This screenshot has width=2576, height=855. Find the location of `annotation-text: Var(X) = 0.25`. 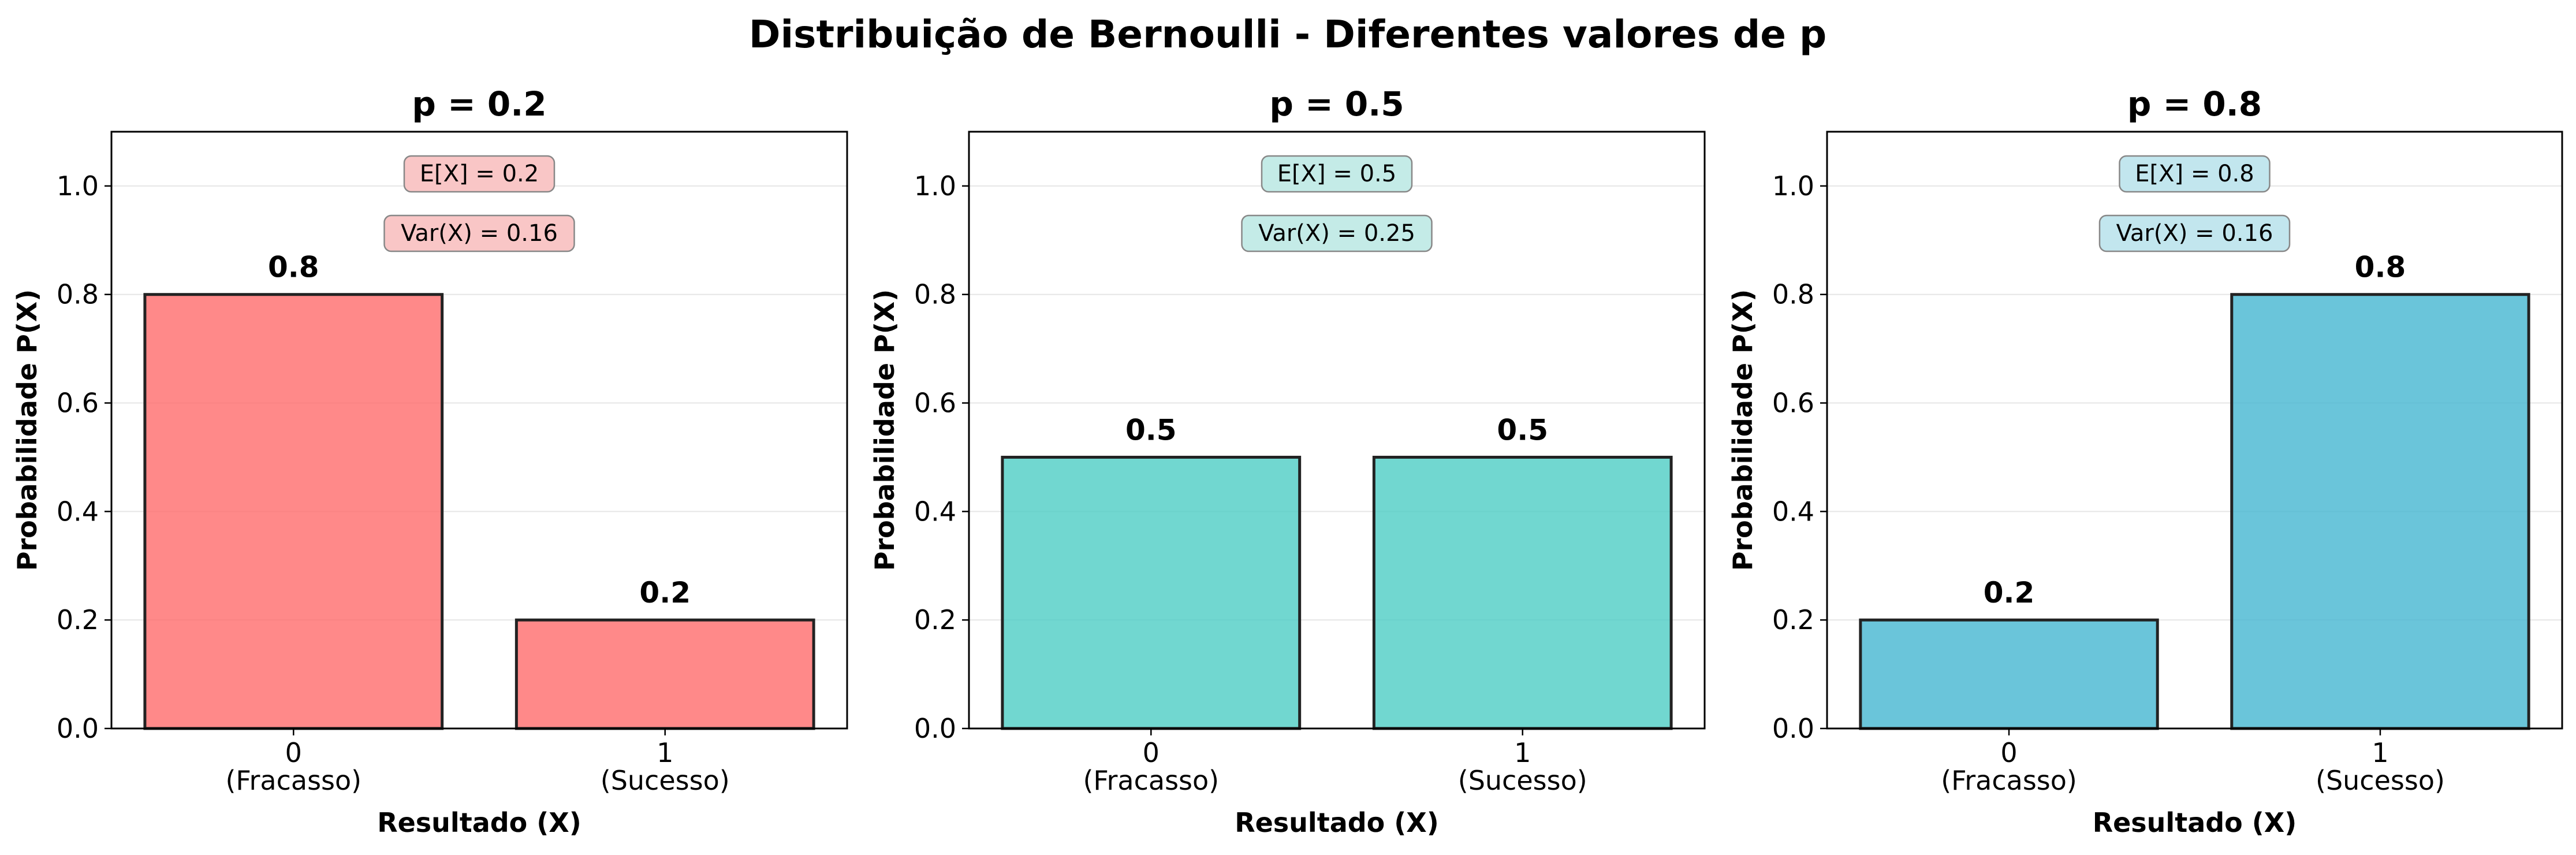

annotation-text: Var(X) = 0.25 is located at coordinates (1336, 234).